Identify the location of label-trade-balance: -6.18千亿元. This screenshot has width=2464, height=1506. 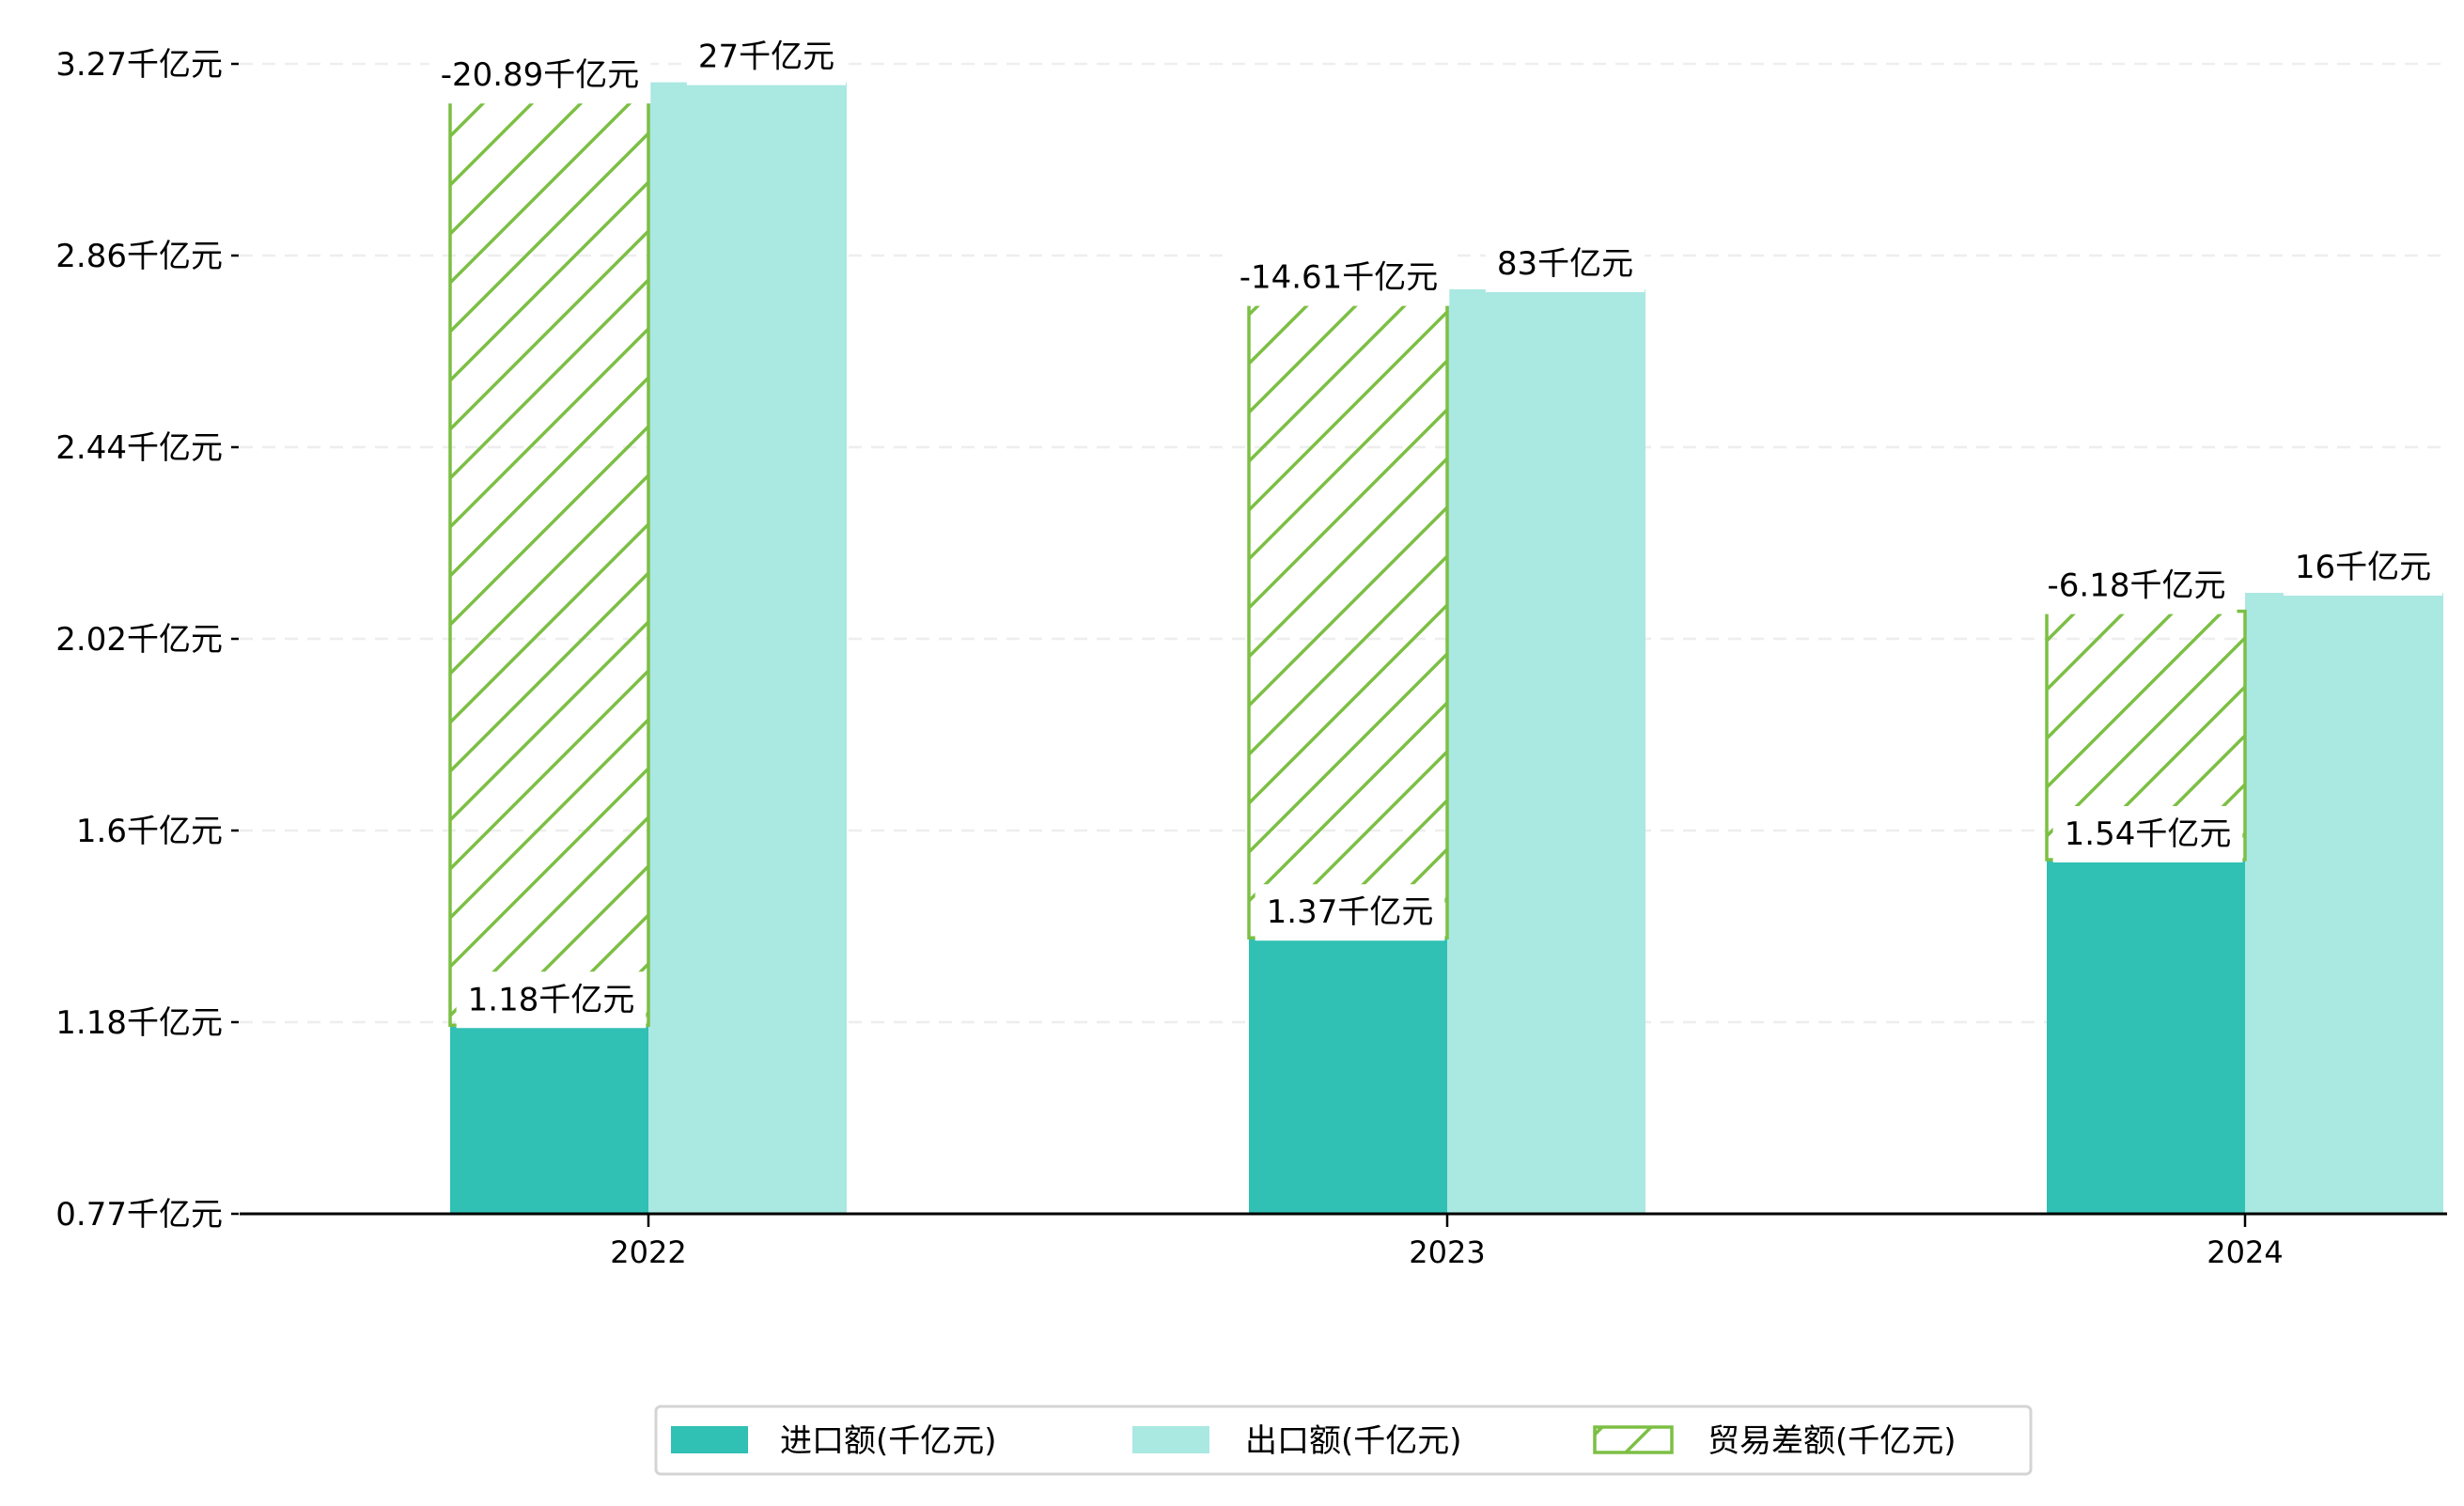
(2137, 586).